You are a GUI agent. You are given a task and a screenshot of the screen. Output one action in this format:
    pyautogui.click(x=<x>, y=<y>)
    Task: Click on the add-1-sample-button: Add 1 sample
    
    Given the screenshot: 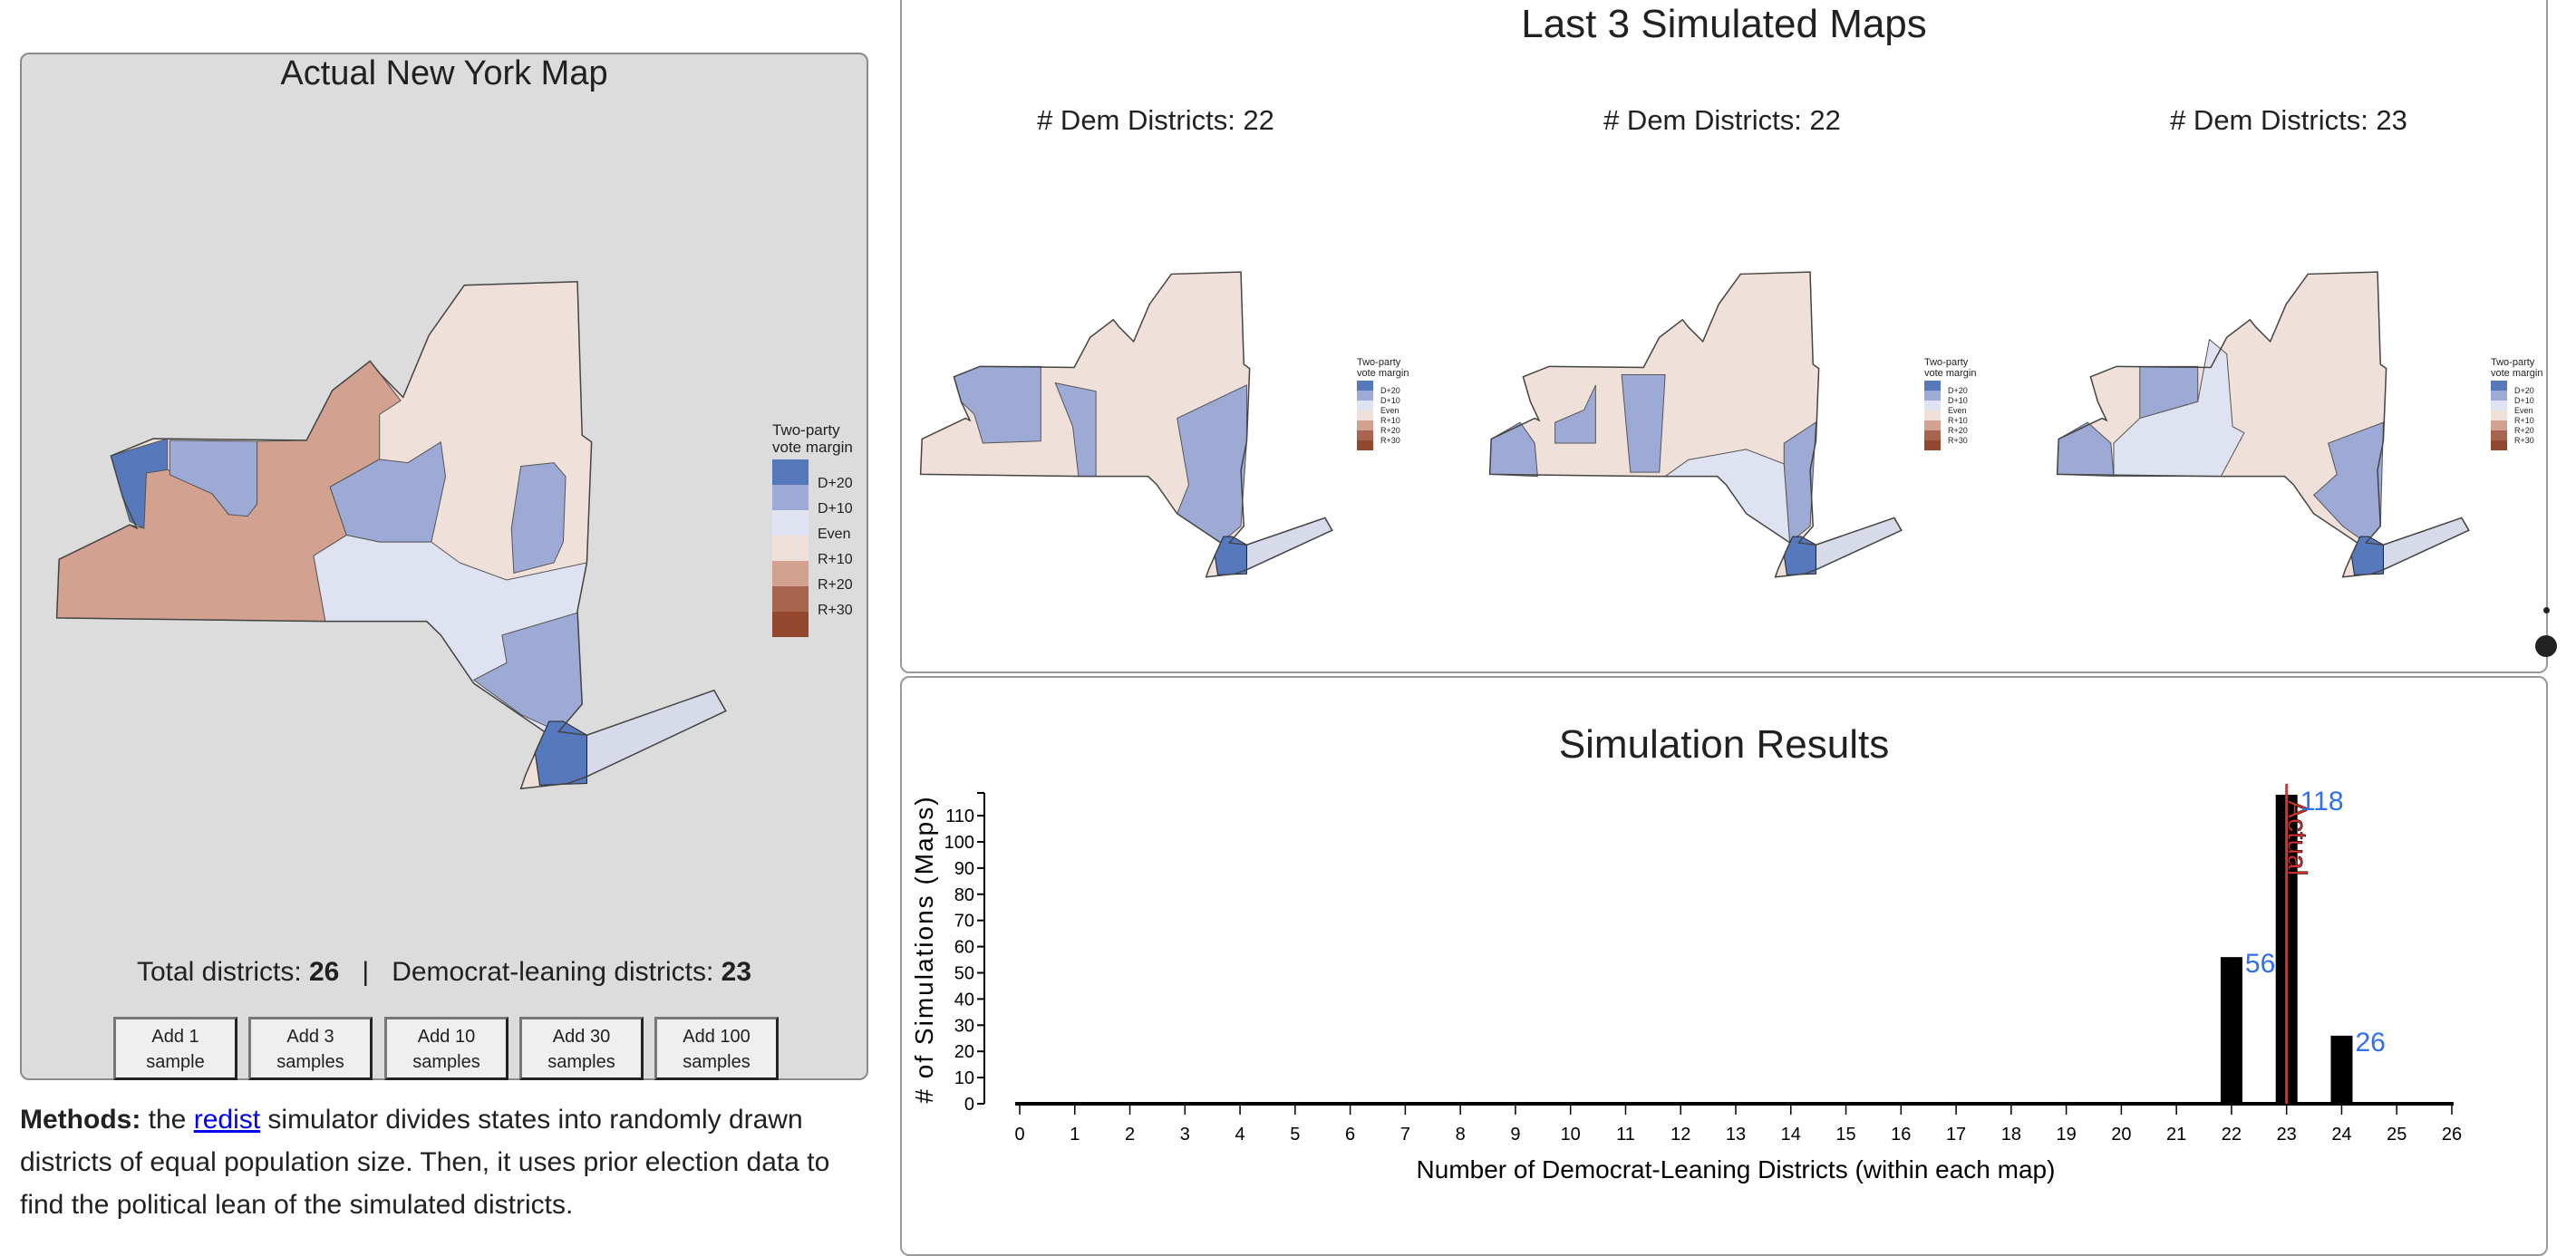 What is the action you would take?
    pyautogui.click(x=175, y=1048)
    